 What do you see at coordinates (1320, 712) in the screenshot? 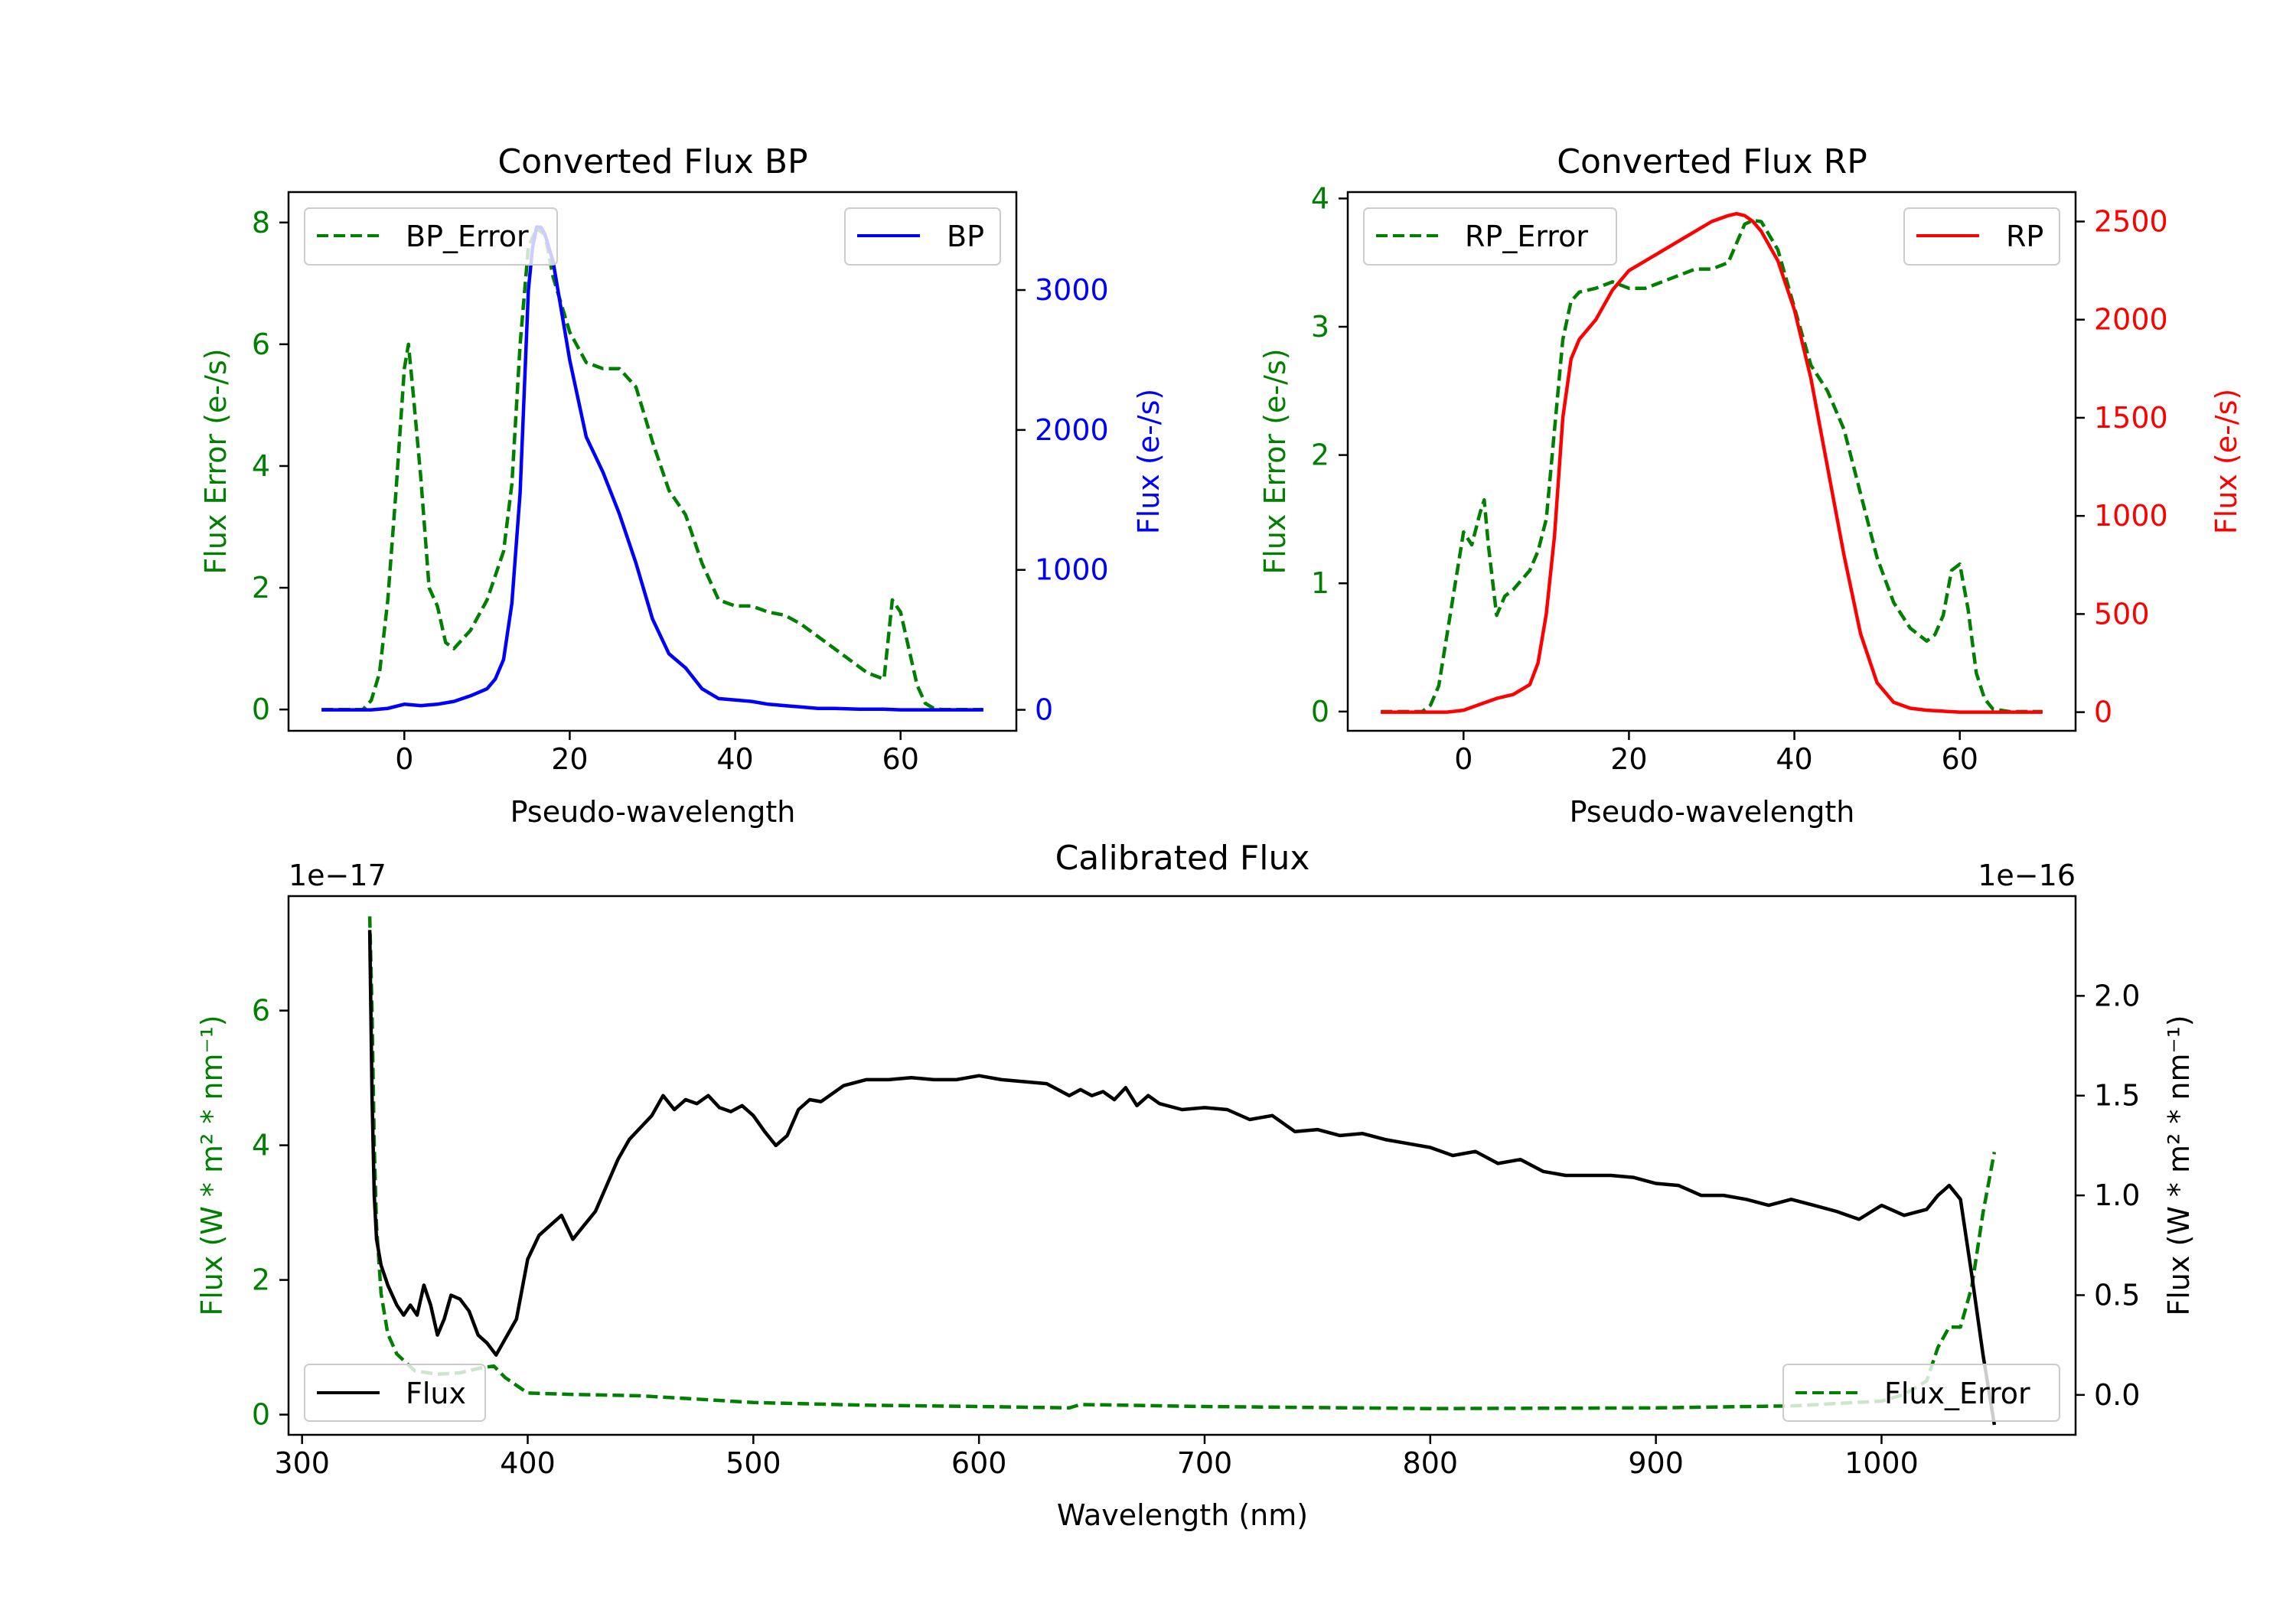
I see `rp-left-y-tick-label: 0` at bounding box center [1320, 712].